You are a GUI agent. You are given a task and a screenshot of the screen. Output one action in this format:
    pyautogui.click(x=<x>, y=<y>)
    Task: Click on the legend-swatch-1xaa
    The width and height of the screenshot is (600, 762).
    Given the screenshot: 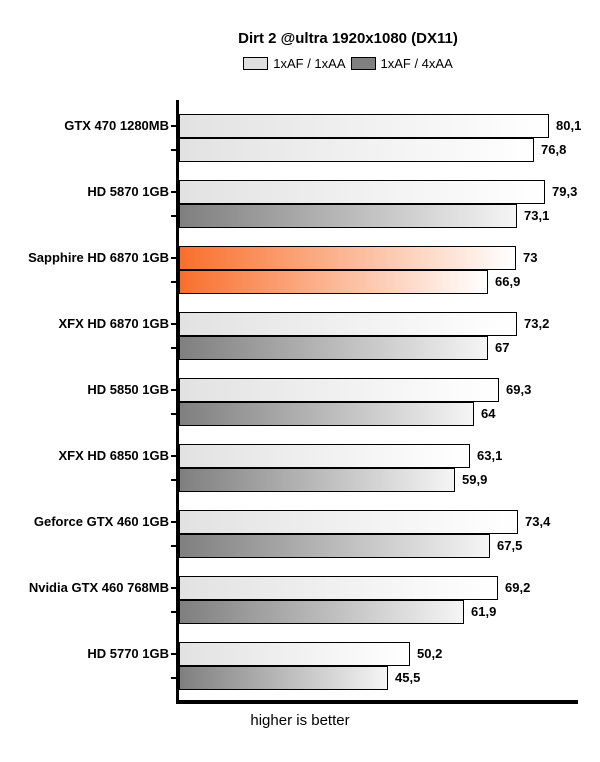 What is the action you would take?
    pyautogui.click(x=256, y=63)
    